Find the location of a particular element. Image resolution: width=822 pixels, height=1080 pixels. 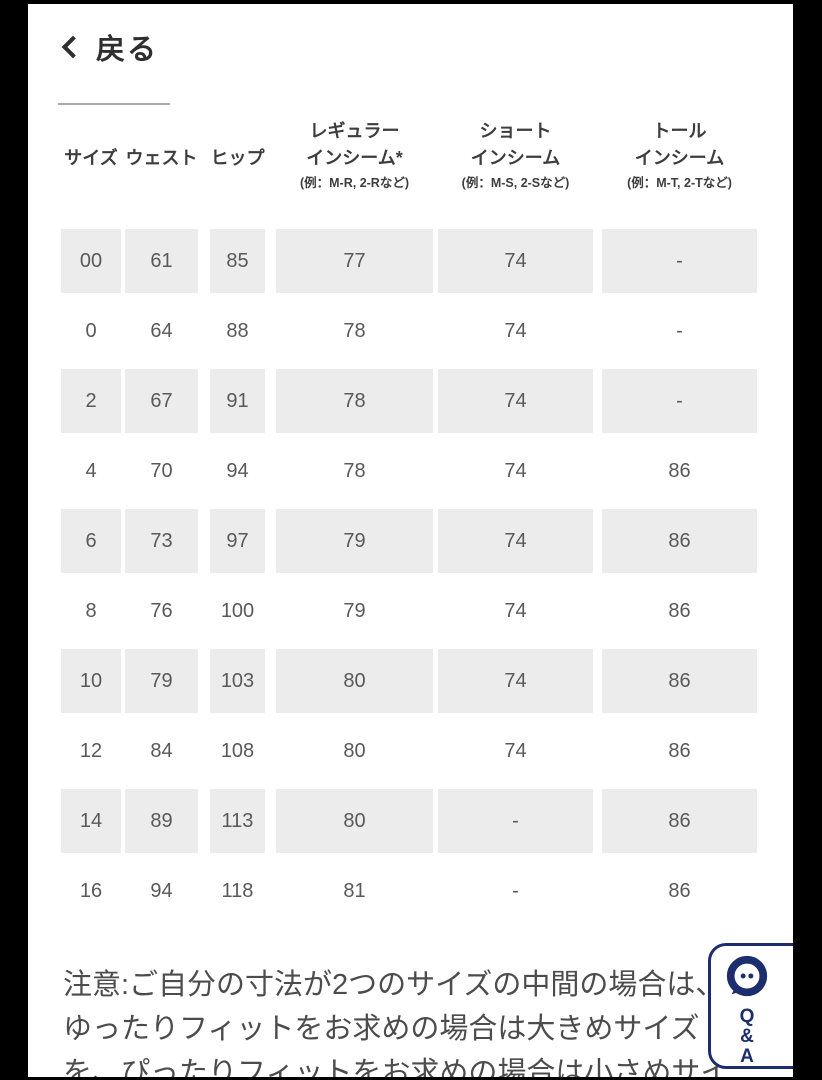

table-cell: 84 is located at coordinates (161, 750).